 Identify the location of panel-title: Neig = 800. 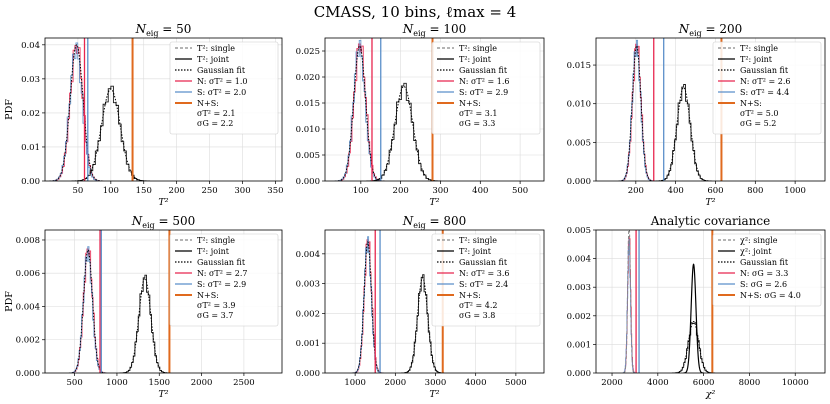
(434, 222).